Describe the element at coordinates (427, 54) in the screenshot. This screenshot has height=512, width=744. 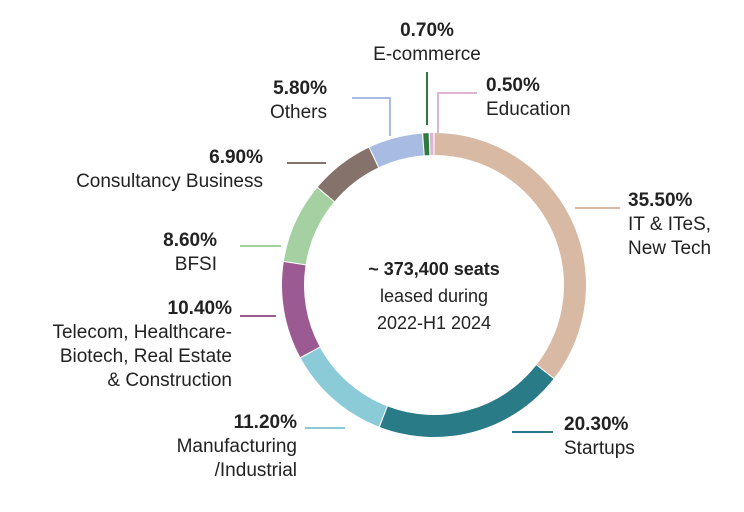
I see `slice-label-e-commerce: E-commerce` at that location.